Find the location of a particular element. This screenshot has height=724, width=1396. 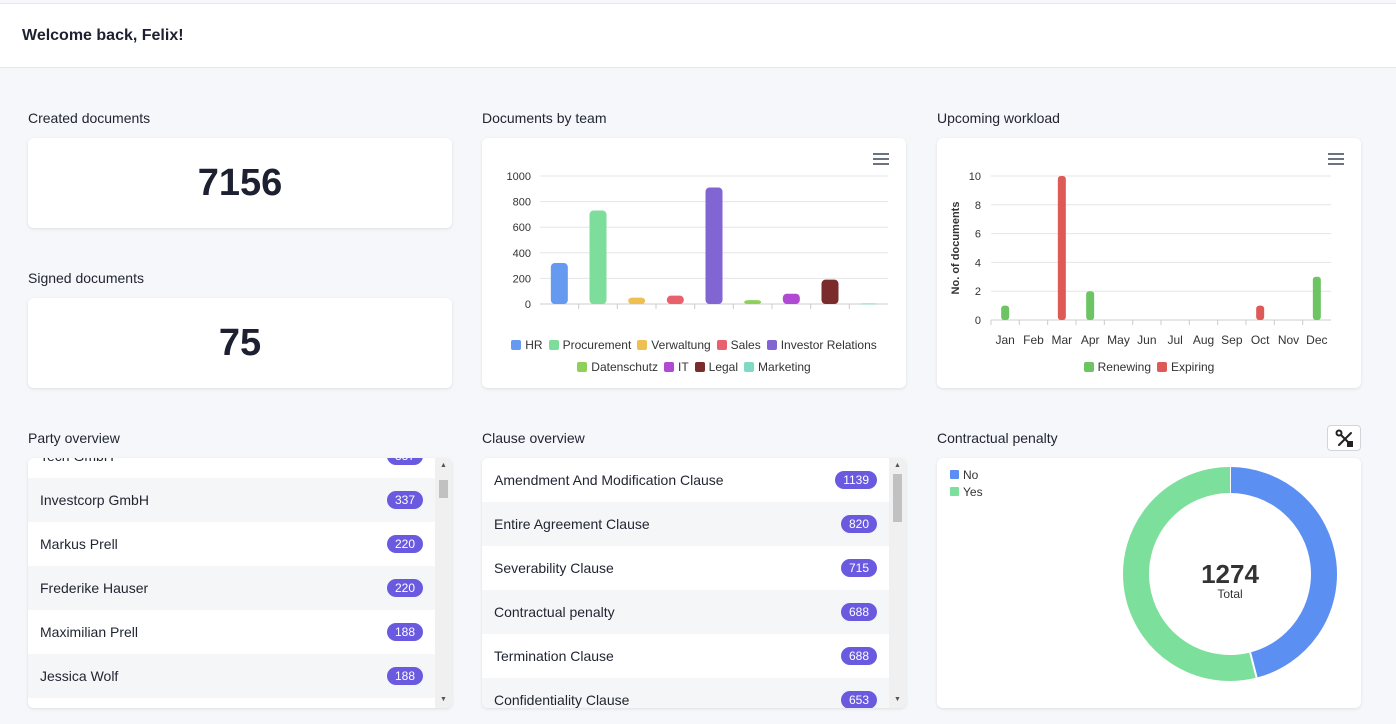

list-item: Jessica Wolf 188 is located at coordinates (231, 676).